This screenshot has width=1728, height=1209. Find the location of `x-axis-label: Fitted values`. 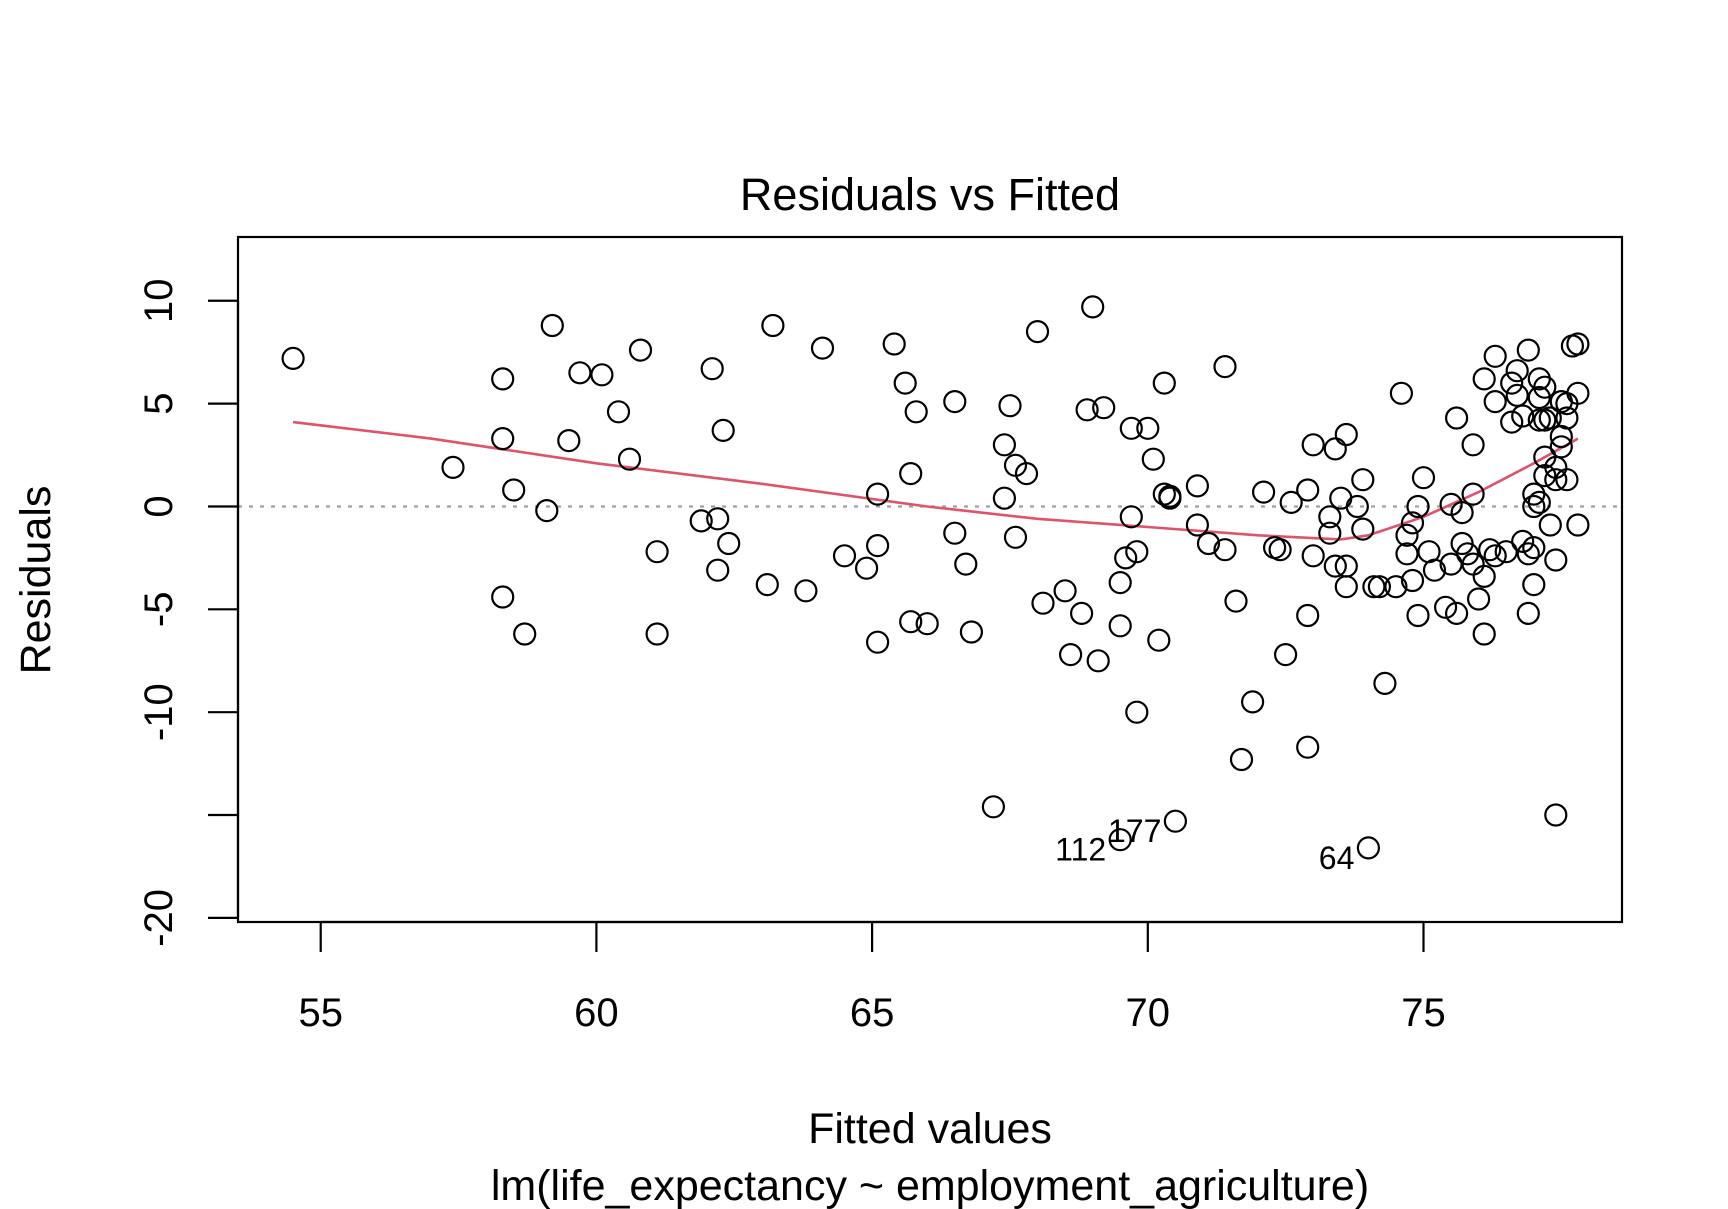

x-axis-label: Fitted values is located at coordinates (930, 1129).